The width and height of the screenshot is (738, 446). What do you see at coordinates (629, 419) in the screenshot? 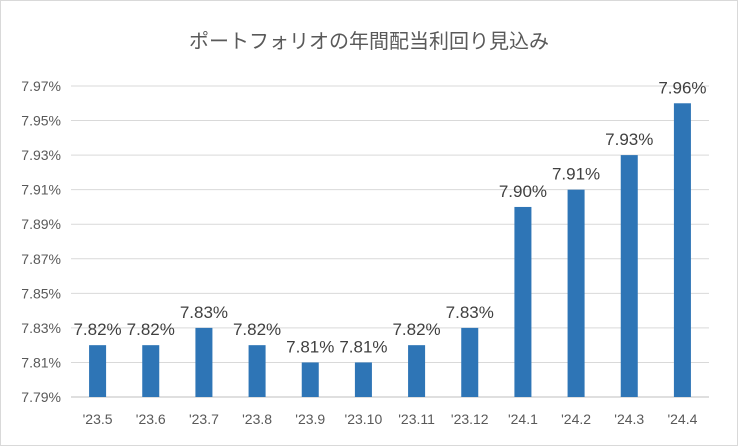
I see `x-tick-label: '24.3` at bounding box center [629, 419].